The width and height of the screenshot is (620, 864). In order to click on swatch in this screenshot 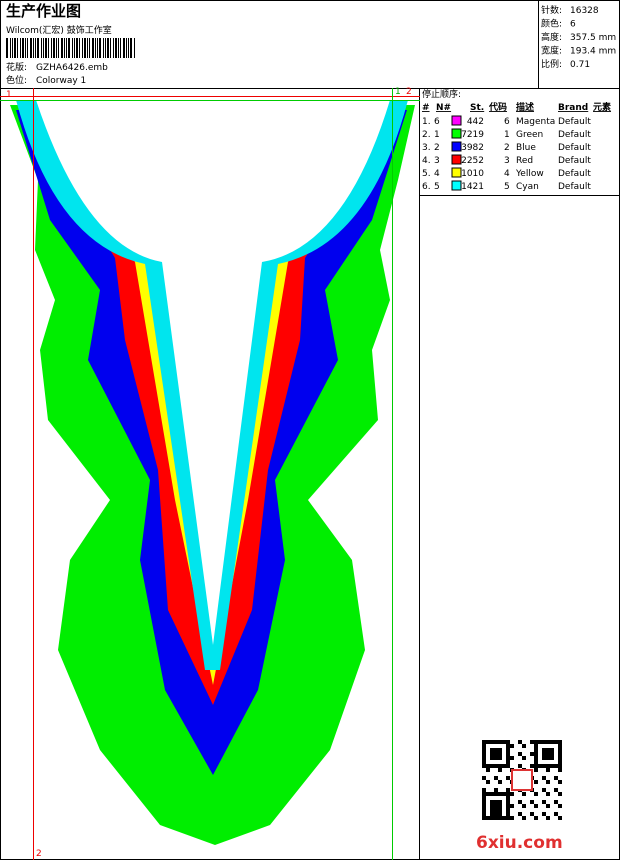, I will do `click(456, 120)`.